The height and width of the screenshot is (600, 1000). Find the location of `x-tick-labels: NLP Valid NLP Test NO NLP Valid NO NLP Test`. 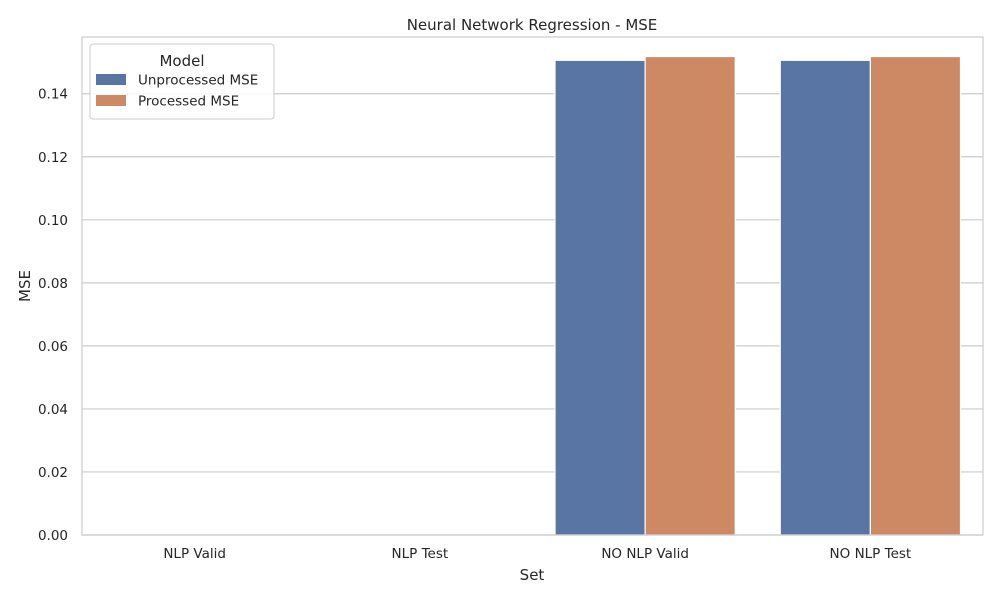

x-tick-labels: NLP Valid NLP Test NO NLP Valid NO NLP Test is located at coordinates (537, 554).